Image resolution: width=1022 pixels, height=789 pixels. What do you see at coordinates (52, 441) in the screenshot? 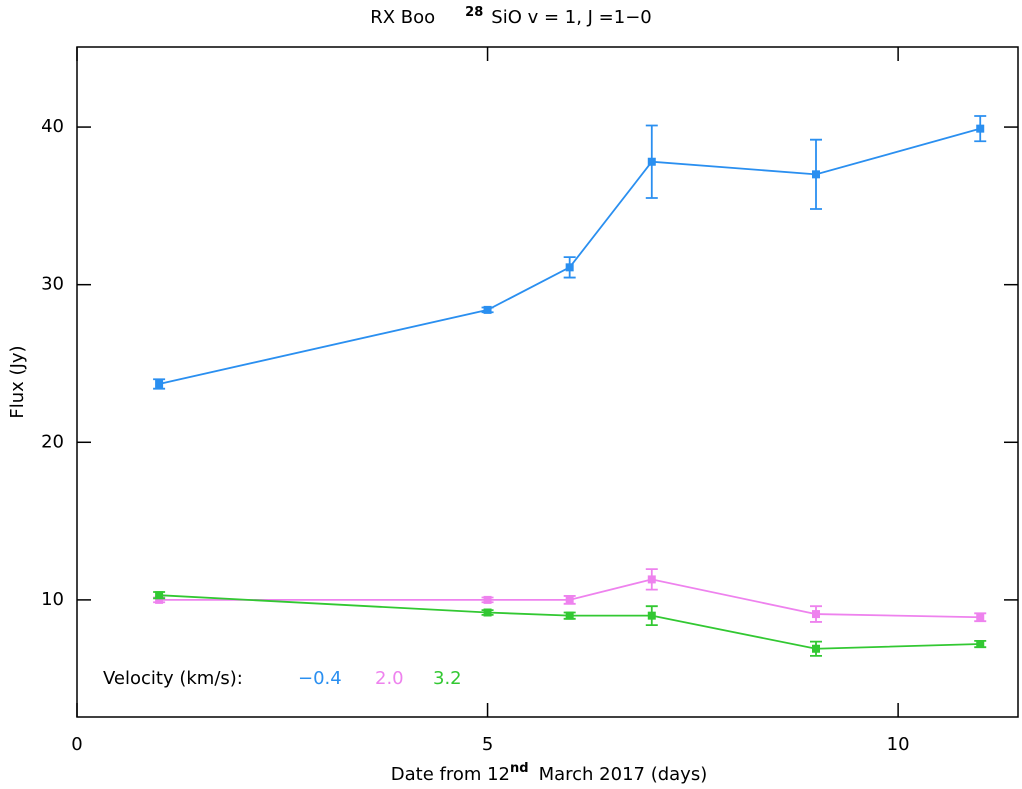
I see `y-tick-label: 20` at bounding box center [52, 441].